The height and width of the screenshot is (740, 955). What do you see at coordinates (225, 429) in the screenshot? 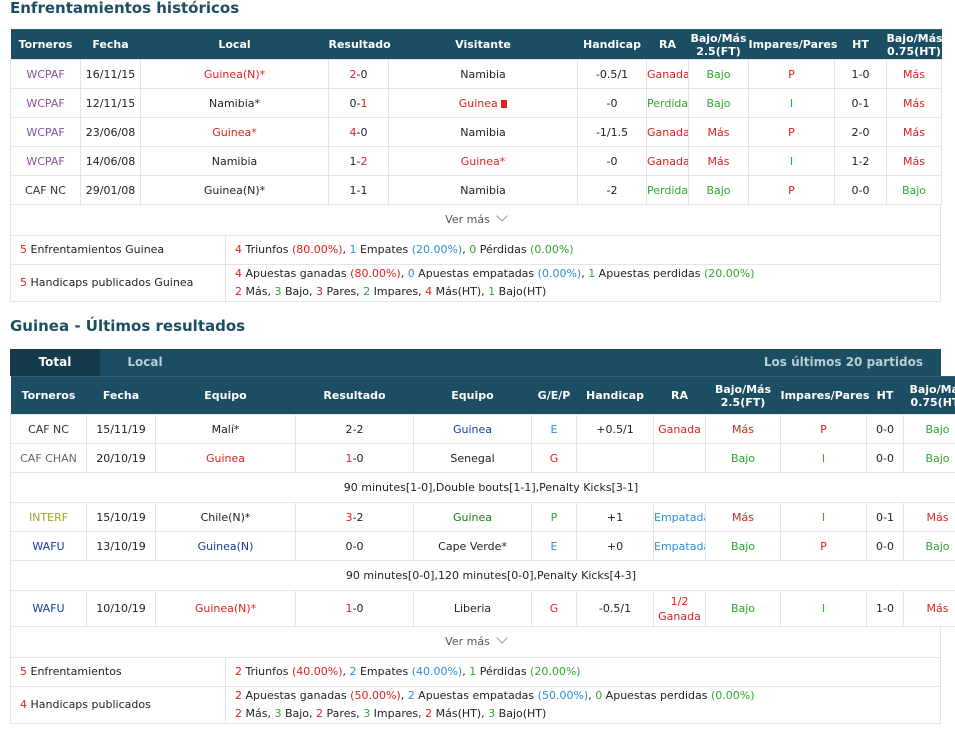
I see `local-team: Malí*` at bounding box center [225, 429].